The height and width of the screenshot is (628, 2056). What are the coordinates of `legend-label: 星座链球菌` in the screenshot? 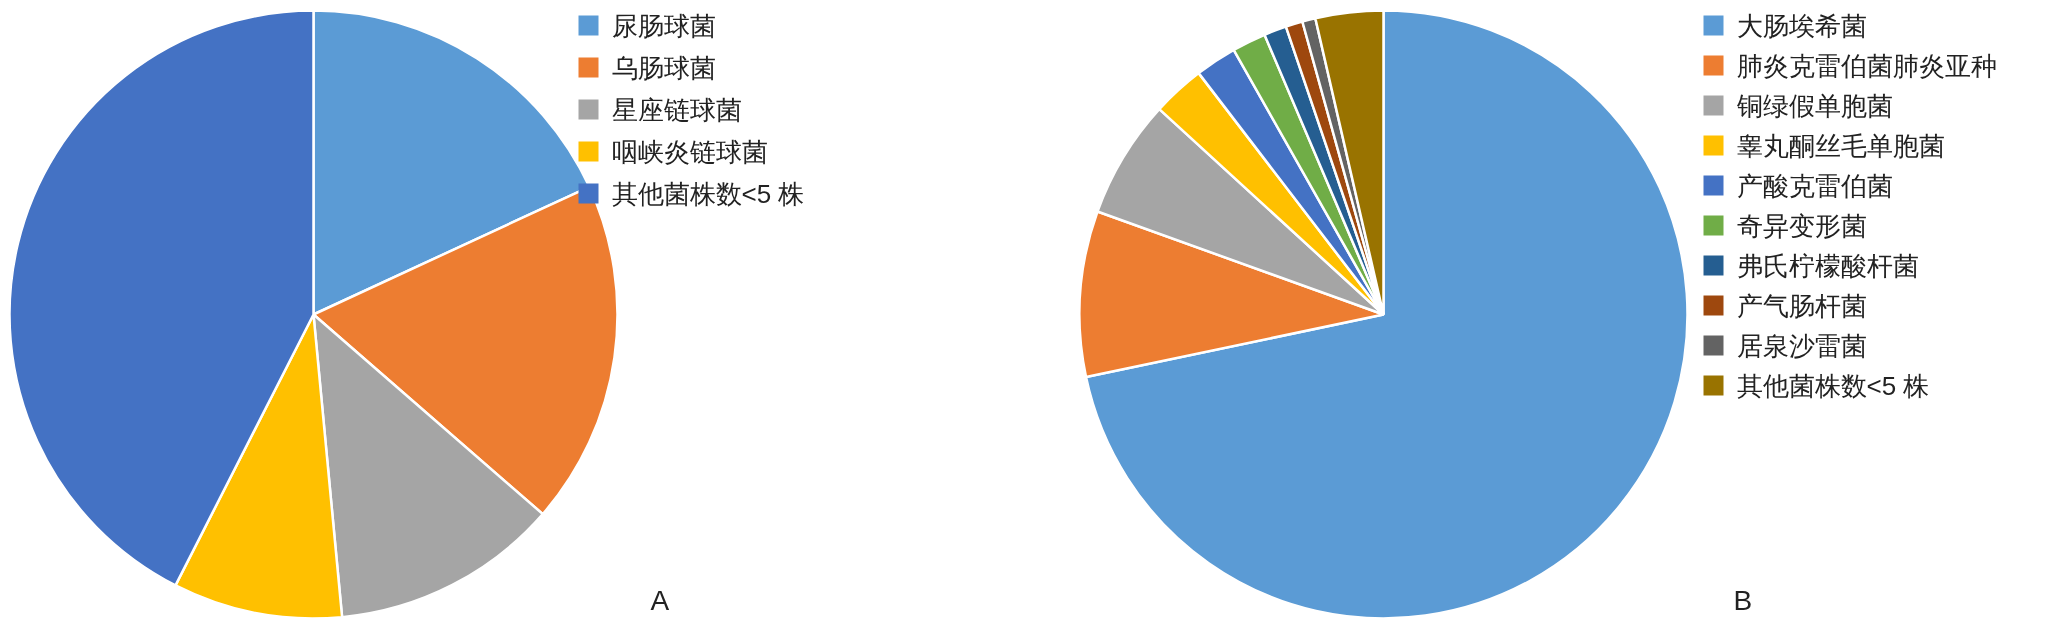 It's located at (676, 109).